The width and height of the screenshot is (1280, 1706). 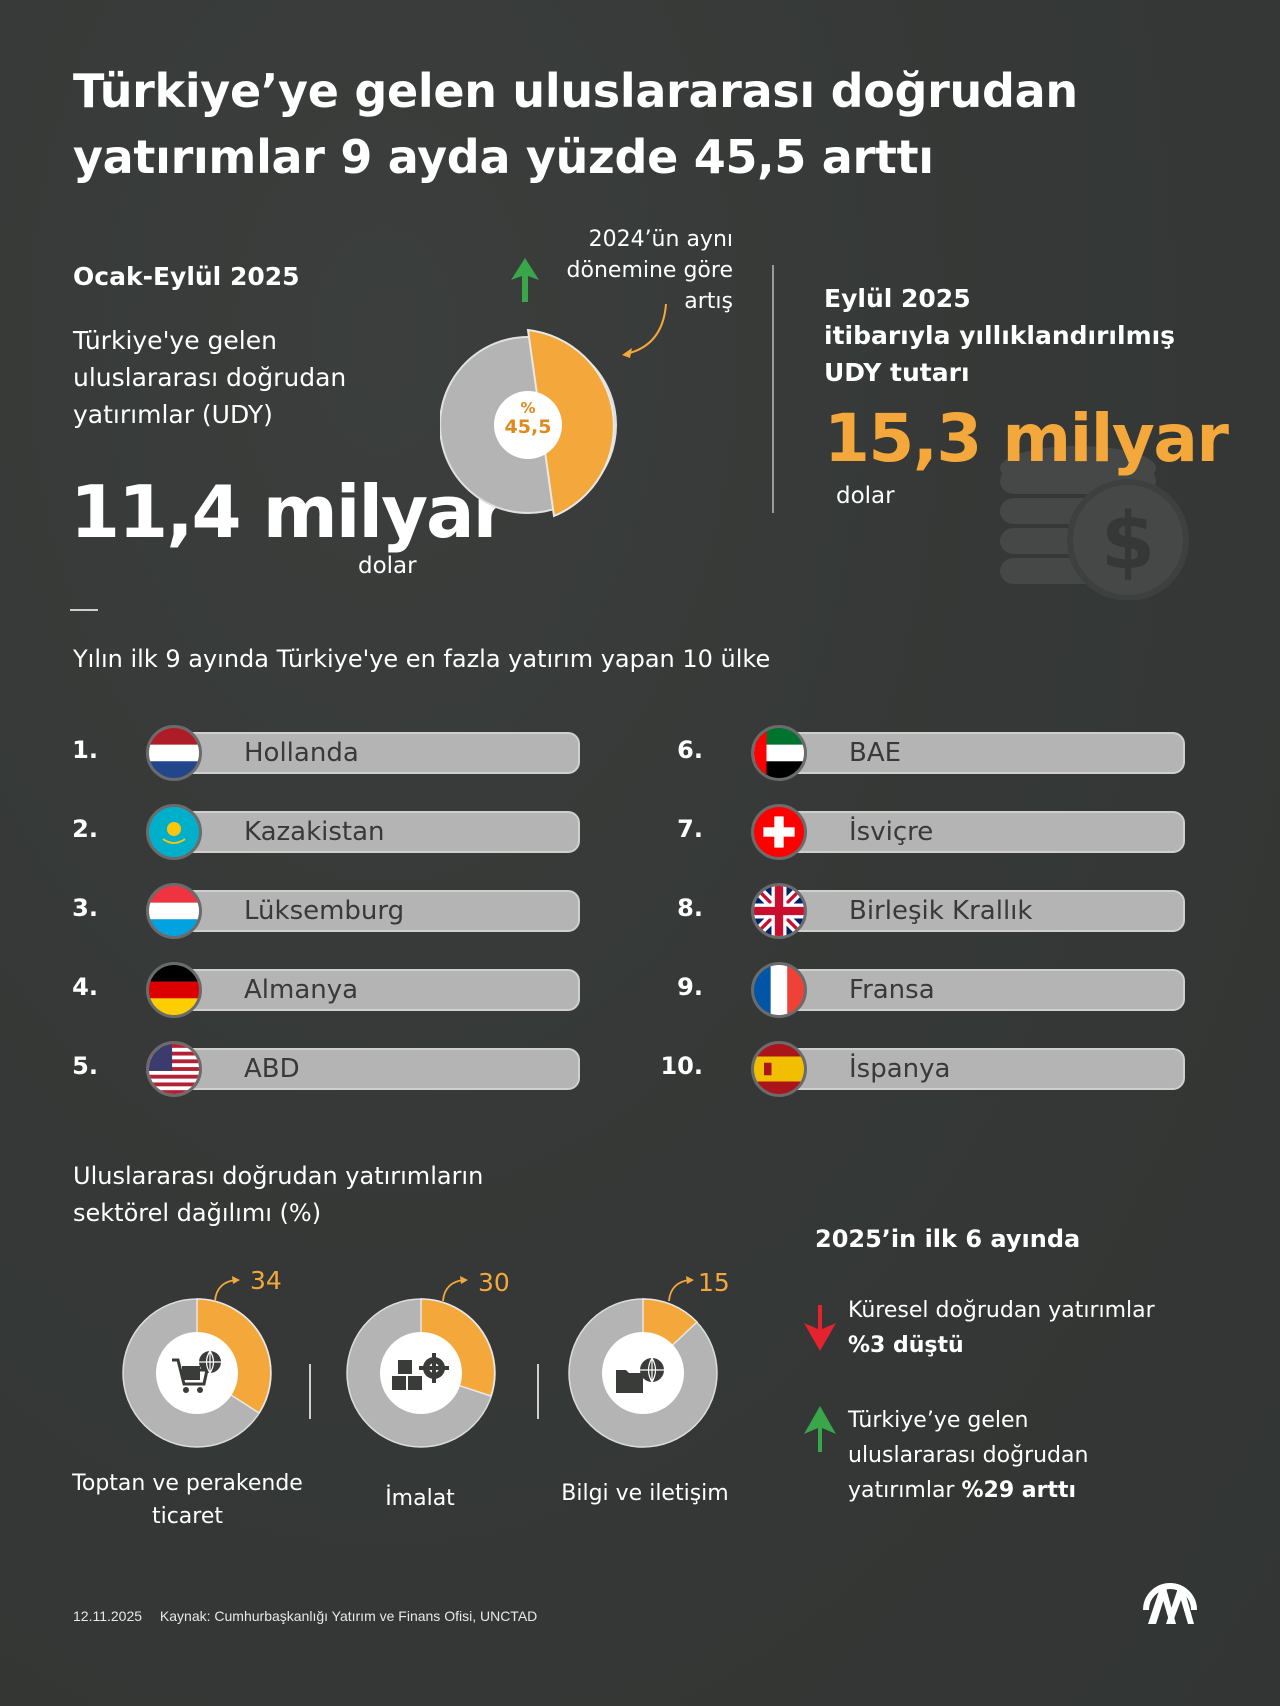 I want to click on annualized-line2: itibarıyla yıllıklandırılmış, so click(x=1000, y=335).